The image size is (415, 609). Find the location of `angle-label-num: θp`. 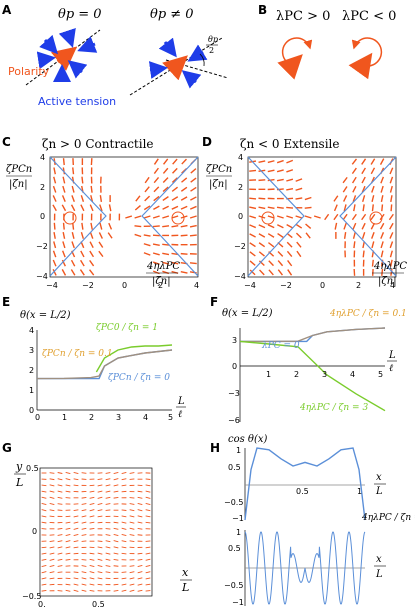

angle-label-num: θp is located at coordinates (213, 39).